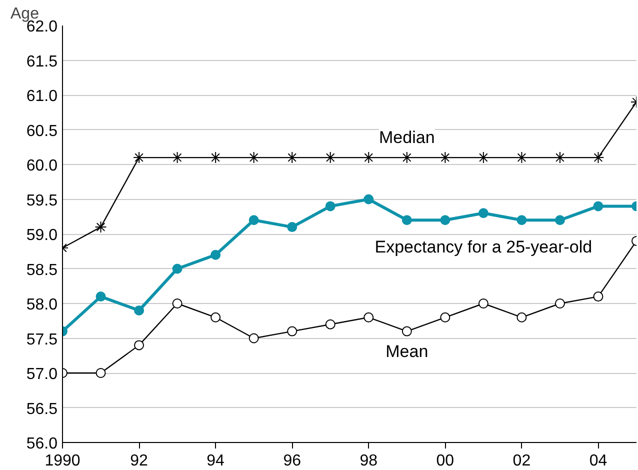 This screenshot has height=470, width=638. What do you see at coordinates (139, 461) in the screenshot?
I see `x-tick-label: 92` at bounding box center [139, 461].